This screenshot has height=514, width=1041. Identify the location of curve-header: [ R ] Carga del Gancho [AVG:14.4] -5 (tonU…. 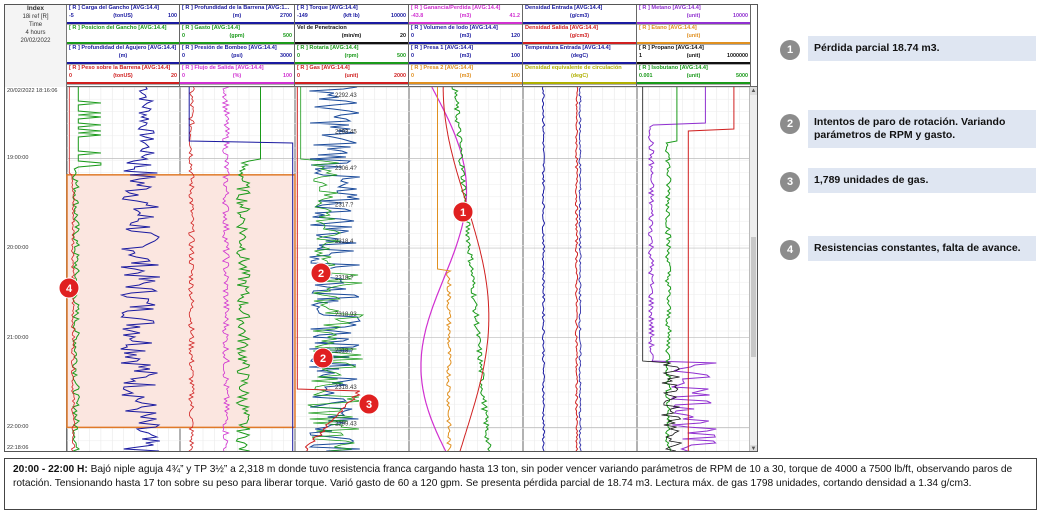
(123, 15).